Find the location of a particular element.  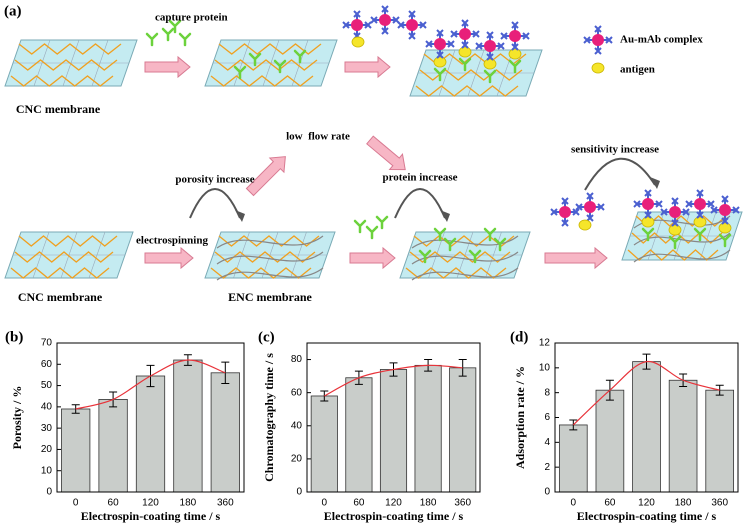

label: porosity increase is located at coordinates (214, 180).